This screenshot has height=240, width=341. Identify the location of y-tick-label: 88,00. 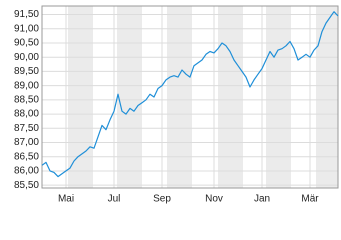
(26, 114).